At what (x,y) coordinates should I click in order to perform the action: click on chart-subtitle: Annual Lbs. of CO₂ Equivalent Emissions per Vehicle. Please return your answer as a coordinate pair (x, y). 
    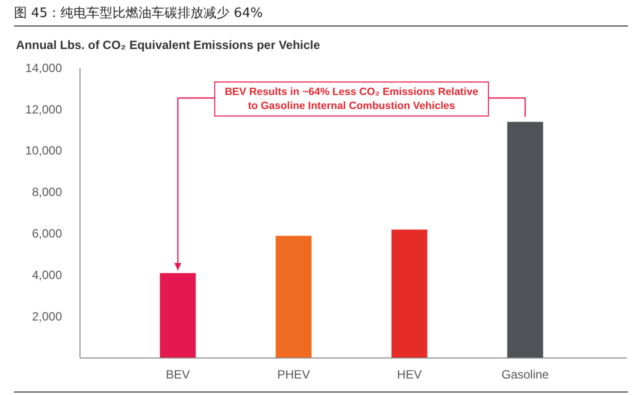
    Looking at the image, I should click on (168, 45).